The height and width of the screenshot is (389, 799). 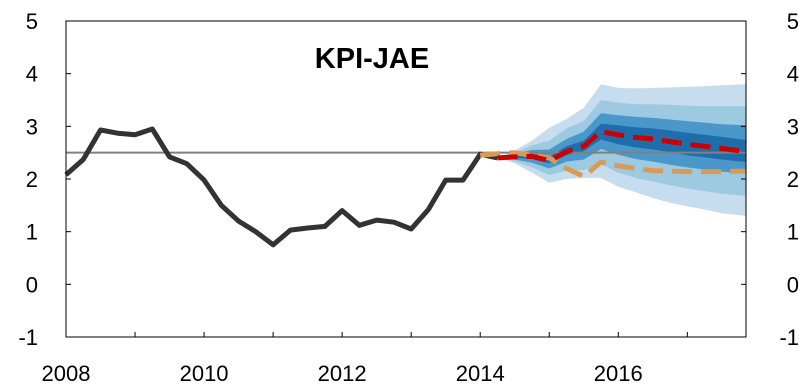 I want to click on y-tick-label-left: 5, so click(x=32, y=21).